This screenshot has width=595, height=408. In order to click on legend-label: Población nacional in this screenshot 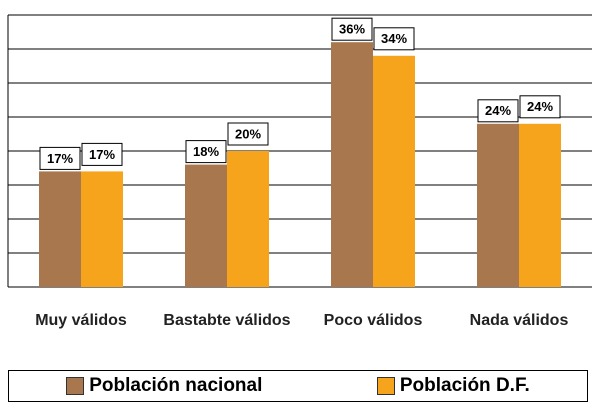, I will do `click(176, 385)`.